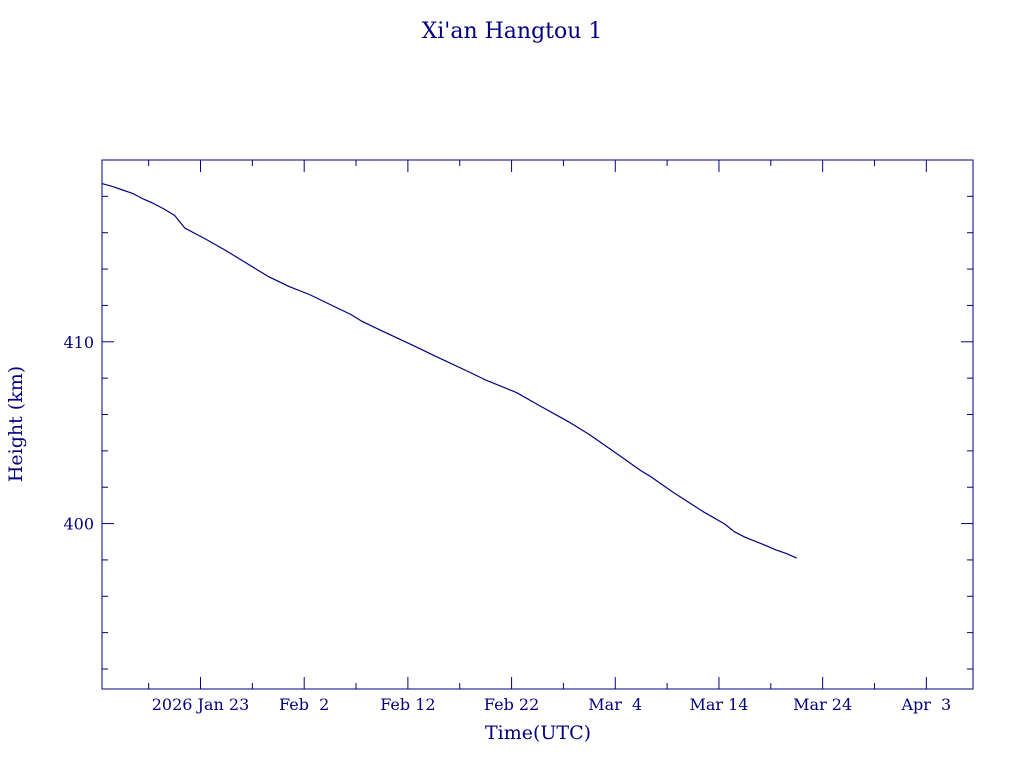 The image size is (1024, 768). Describe the element at coordinates (304, 704) in the screenshot. I see `x-tick-label: Feb 2` at that location.